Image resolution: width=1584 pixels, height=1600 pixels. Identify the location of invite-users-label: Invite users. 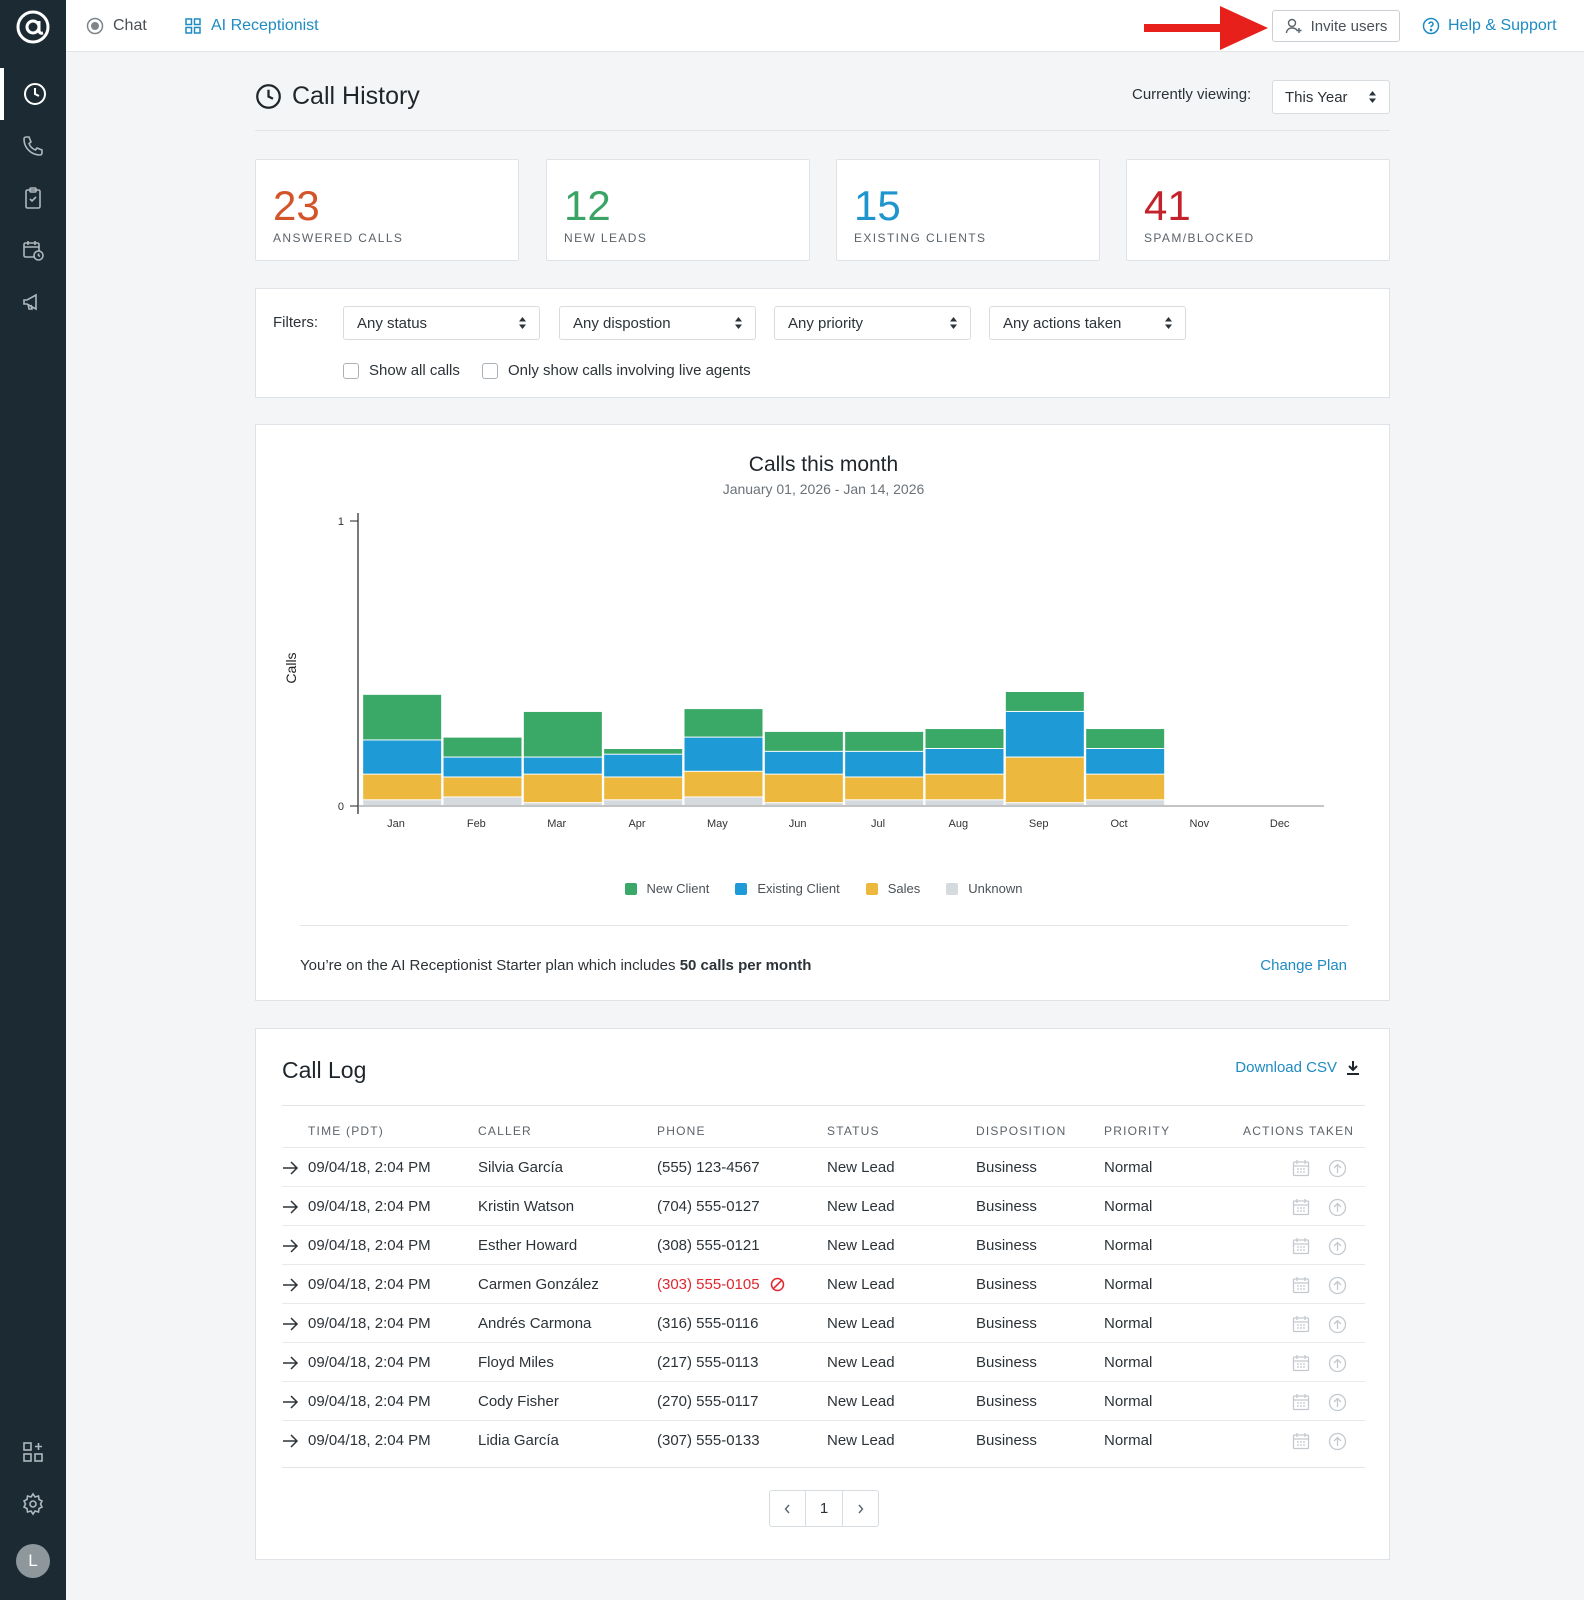
(1349, 26).